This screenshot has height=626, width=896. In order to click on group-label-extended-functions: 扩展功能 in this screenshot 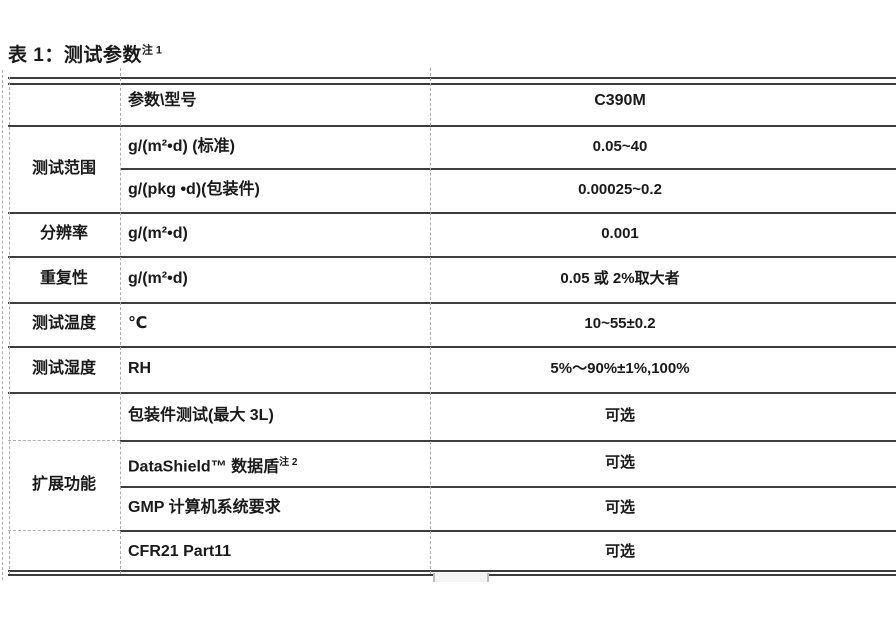, I will do `click(63, 484)`.